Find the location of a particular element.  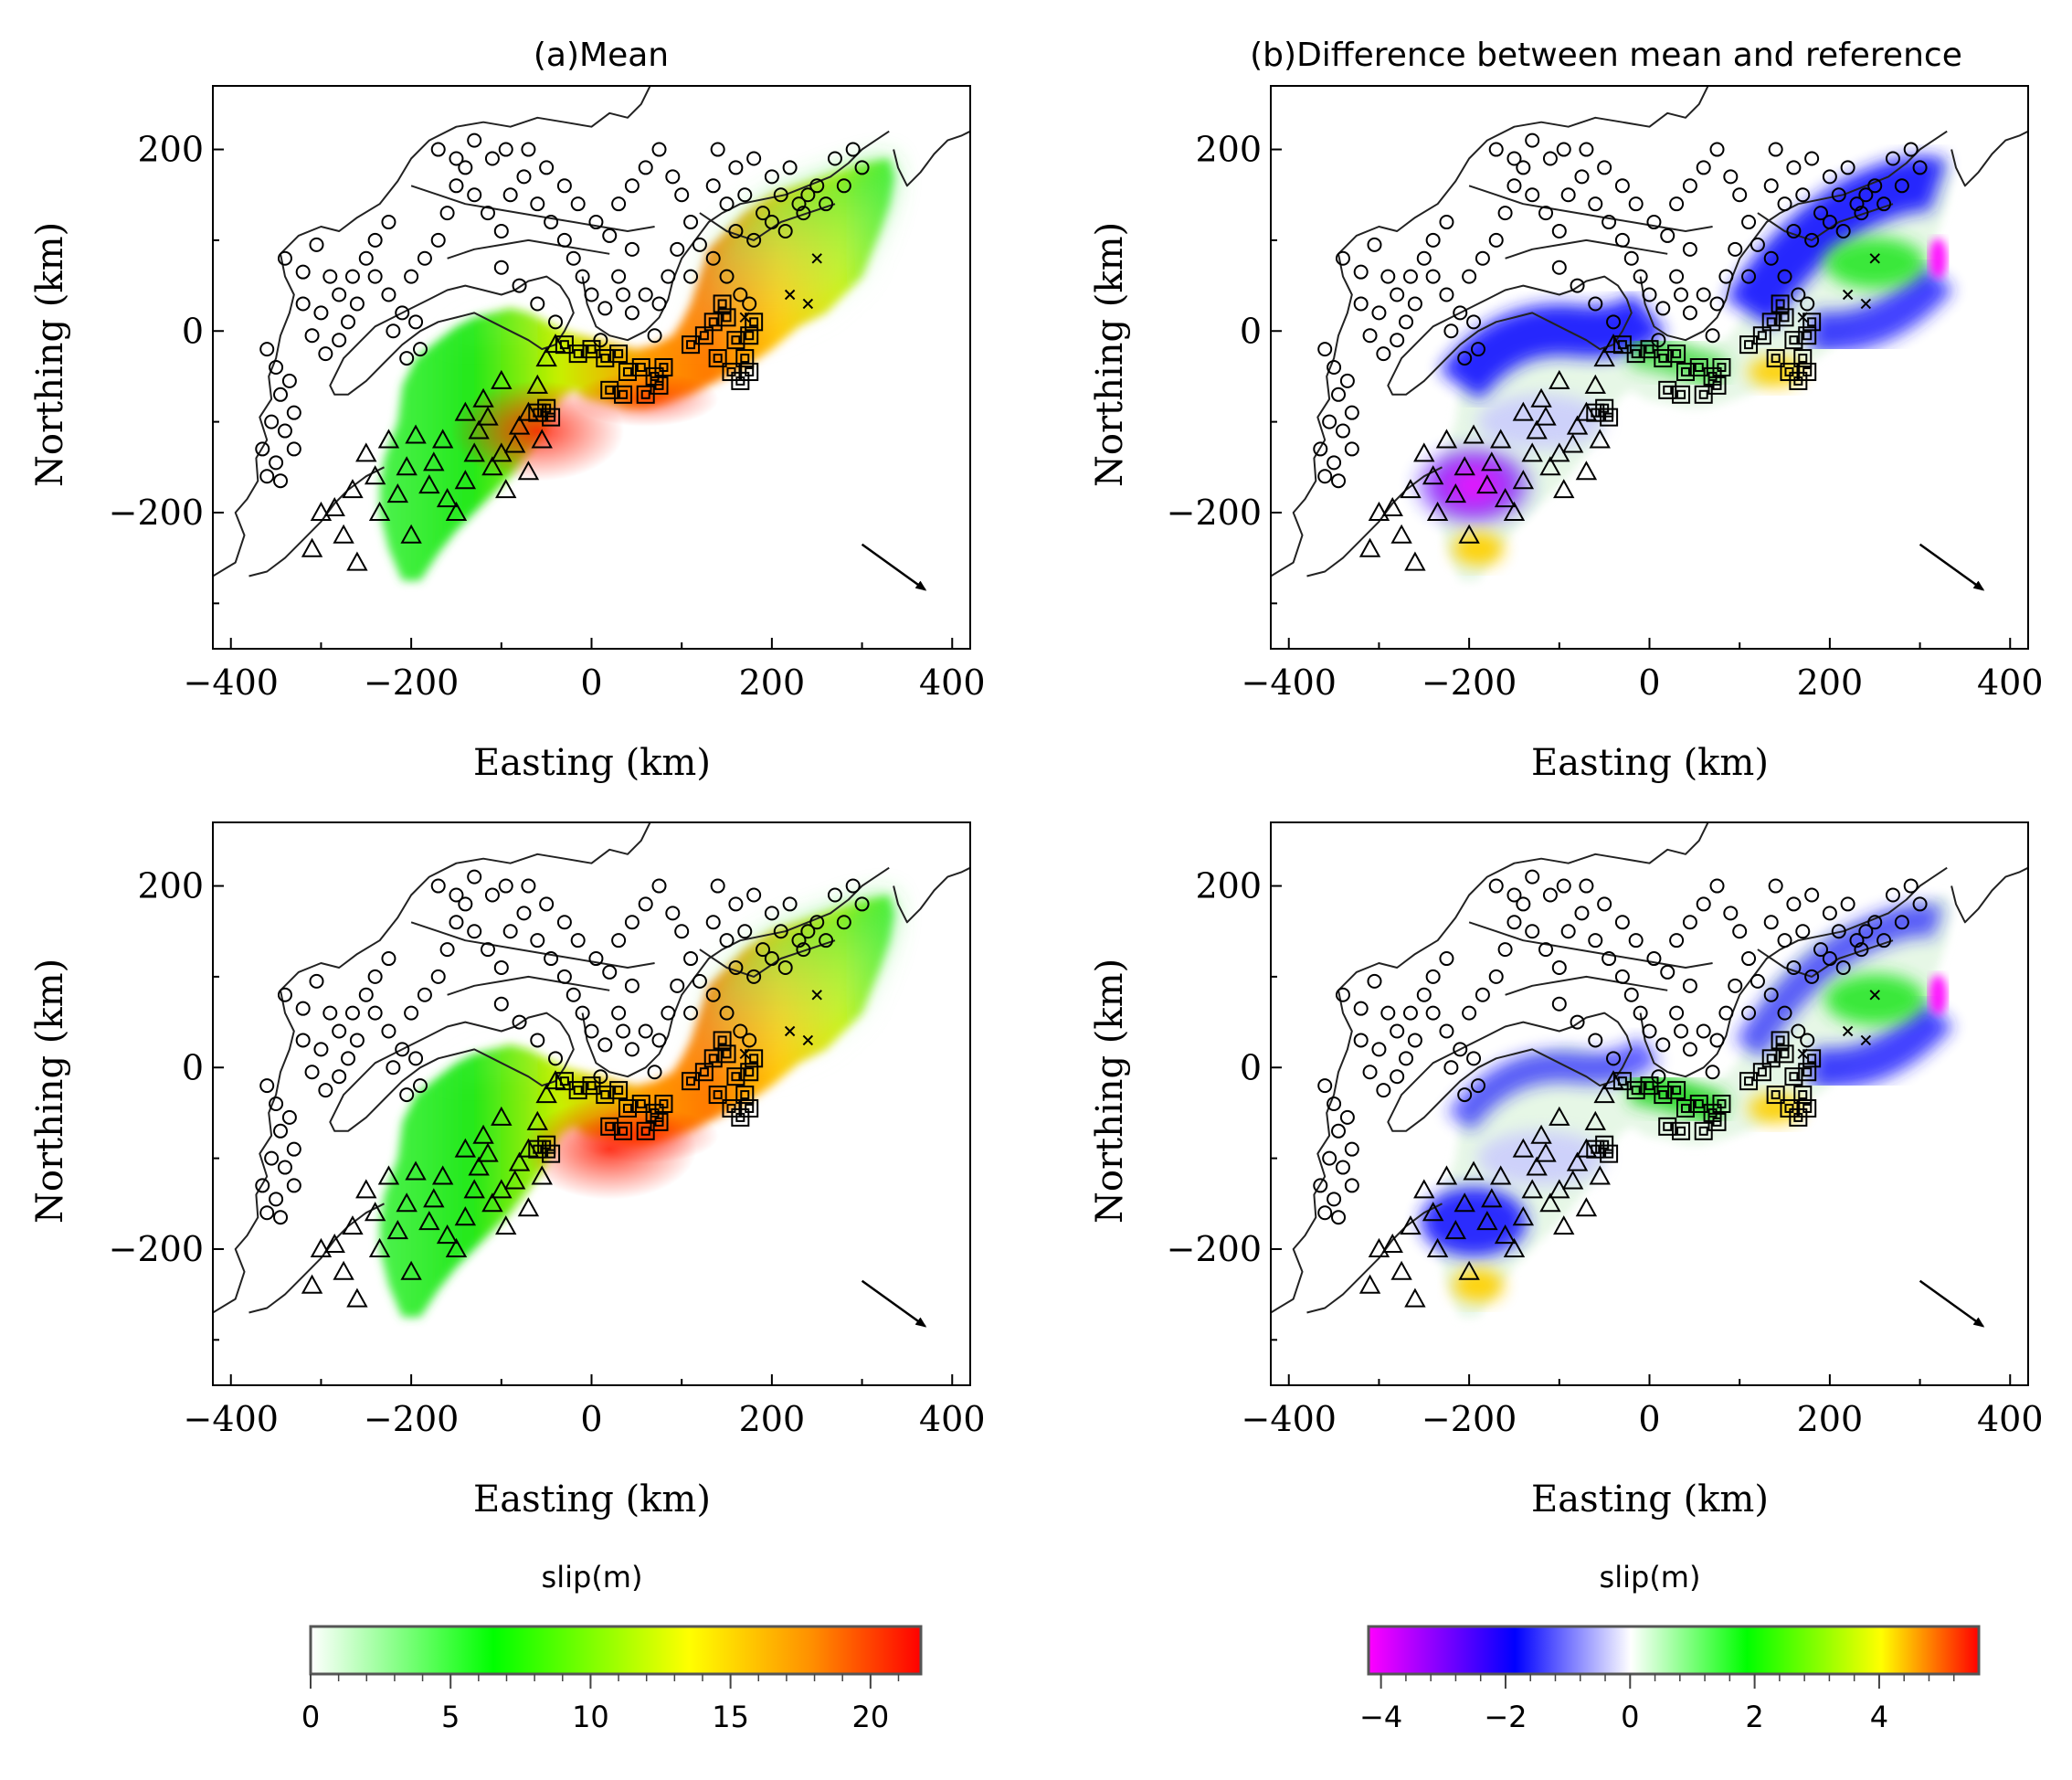

diff-negative-band-south is located at coordinates (1881, 308).